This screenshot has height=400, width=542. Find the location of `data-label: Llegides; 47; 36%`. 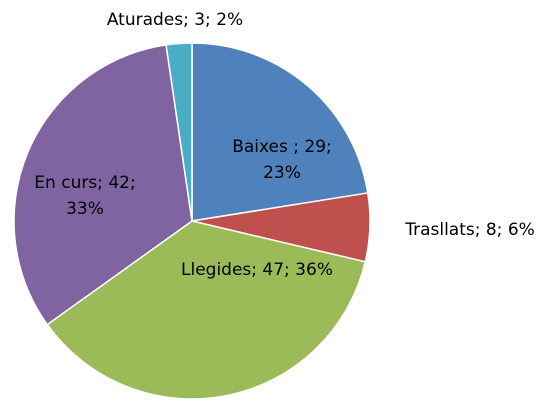

data-label: Llegides; 47; 36% is located at coordinates (257, 270).